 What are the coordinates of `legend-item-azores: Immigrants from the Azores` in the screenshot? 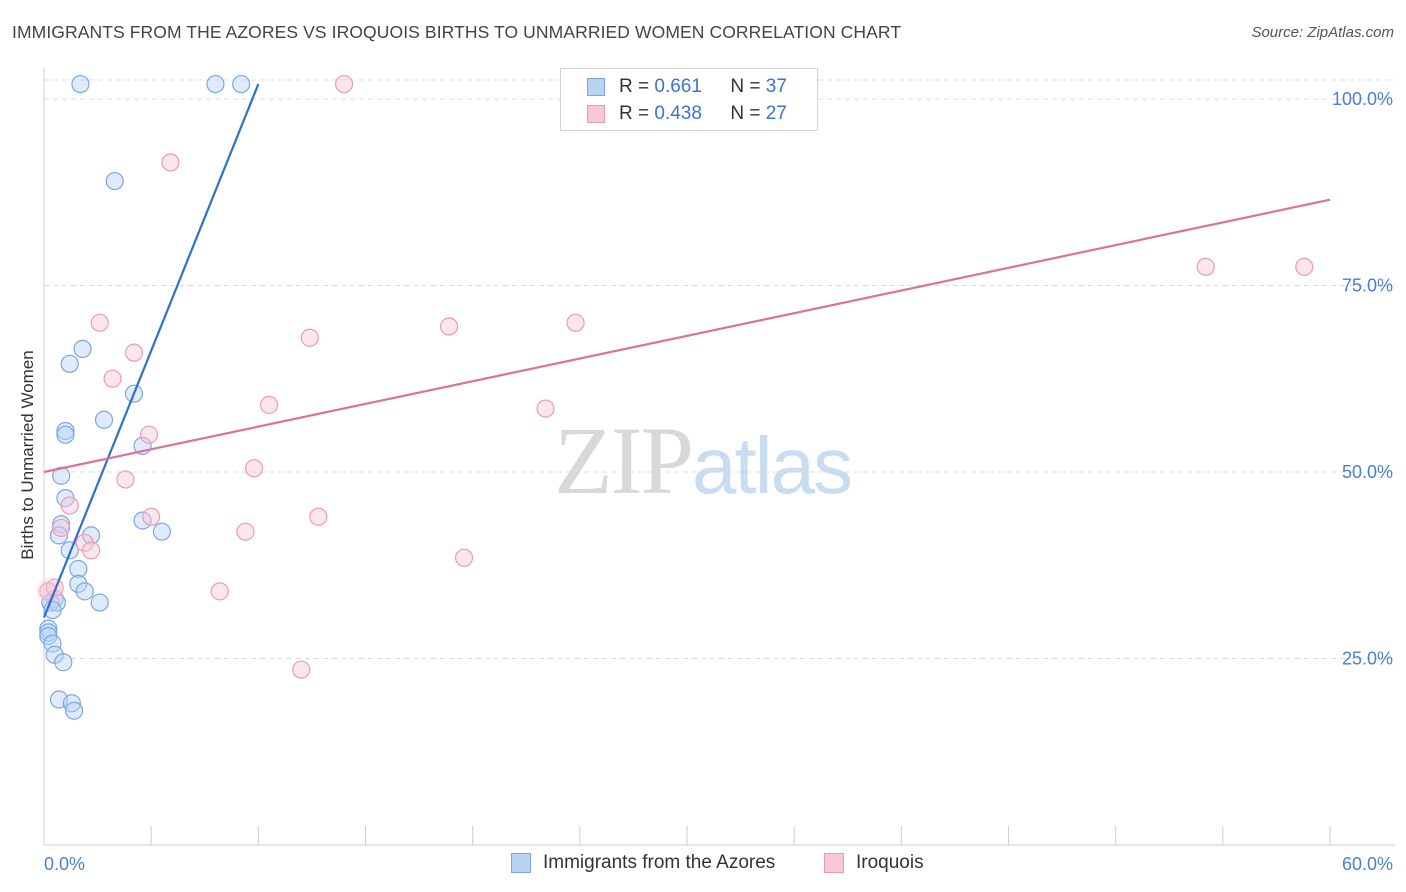 It's located at (643, 863).